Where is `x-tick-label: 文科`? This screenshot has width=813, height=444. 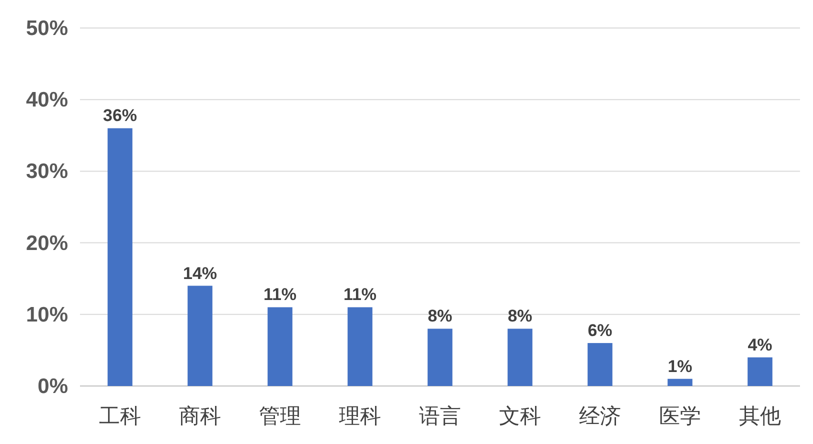 x-tick-label: 文科 is located at coordinates (520, 416).